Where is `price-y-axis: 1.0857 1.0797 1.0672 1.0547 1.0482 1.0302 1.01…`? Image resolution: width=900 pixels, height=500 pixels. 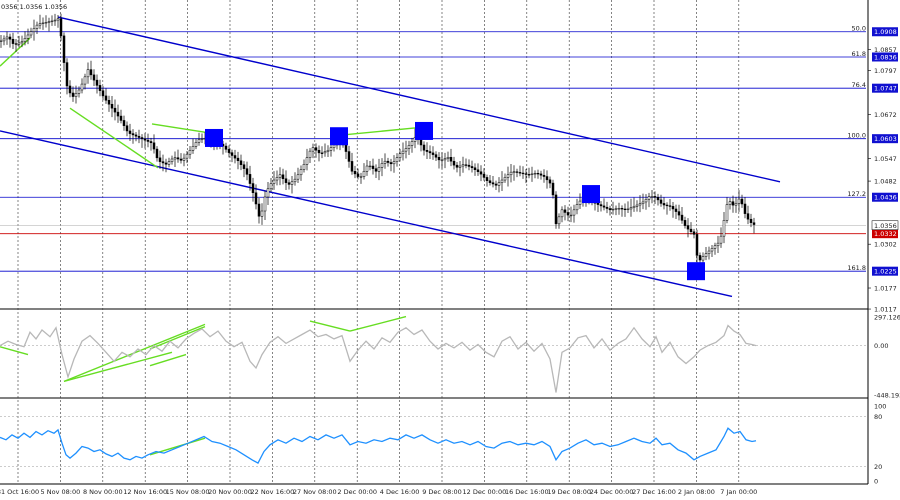 price-y-axis: 1.0857 1.0797 1.0672 1.0547 1.0482 1.0302 1.01… is located at coordinates (882, 180).